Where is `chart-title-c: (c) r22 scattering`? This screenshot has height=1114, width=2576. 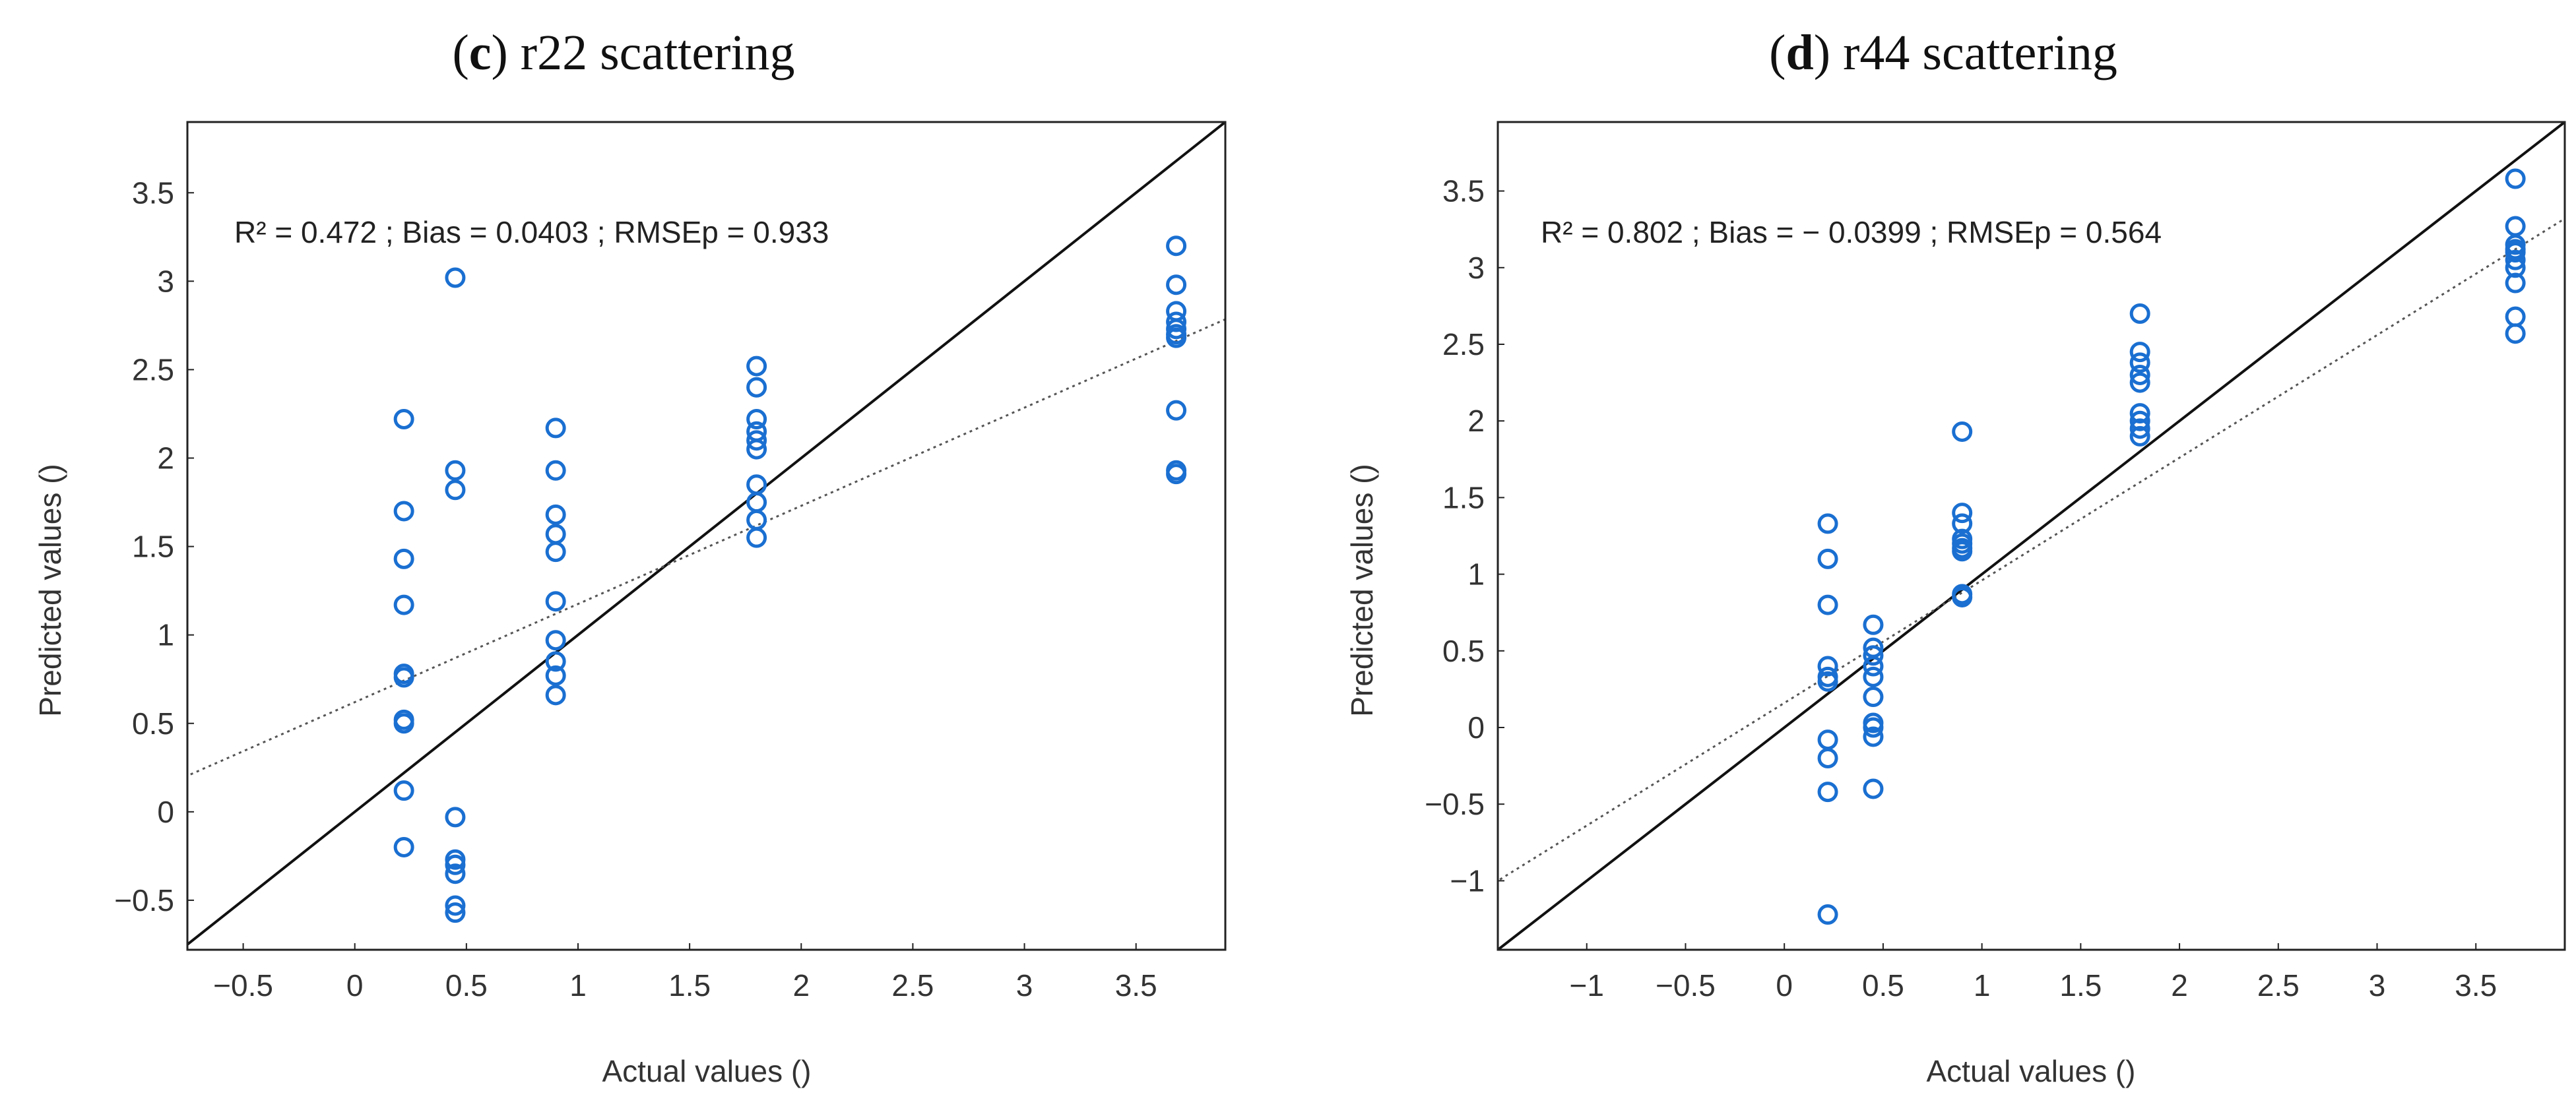 chart-title-c: (c) r22 scattering is located at coordinates (623, 52).